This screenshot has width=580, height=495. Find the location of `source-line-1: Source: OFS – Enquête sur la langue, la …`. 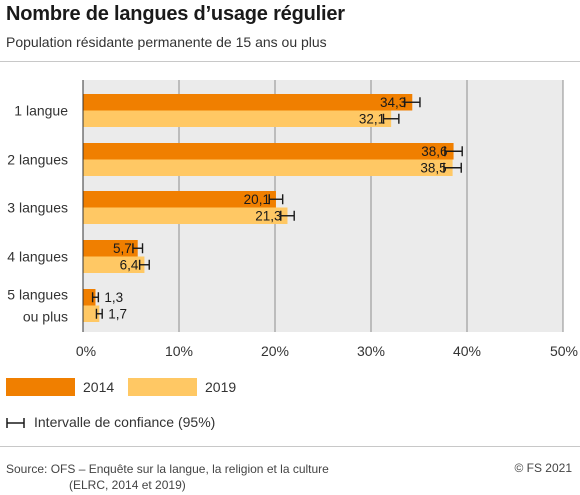

source-line-1: Source: OFS – Enquête sur la langue, la … is located at coordinates (167, 469).